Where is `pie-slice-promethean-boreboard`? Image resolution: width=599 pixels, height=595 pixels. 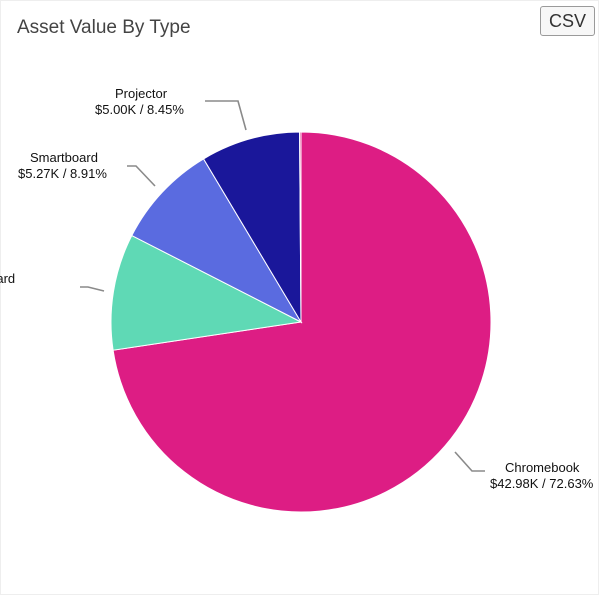
pie-slice-promethean-boreboard is located at coordinates (206, 292).